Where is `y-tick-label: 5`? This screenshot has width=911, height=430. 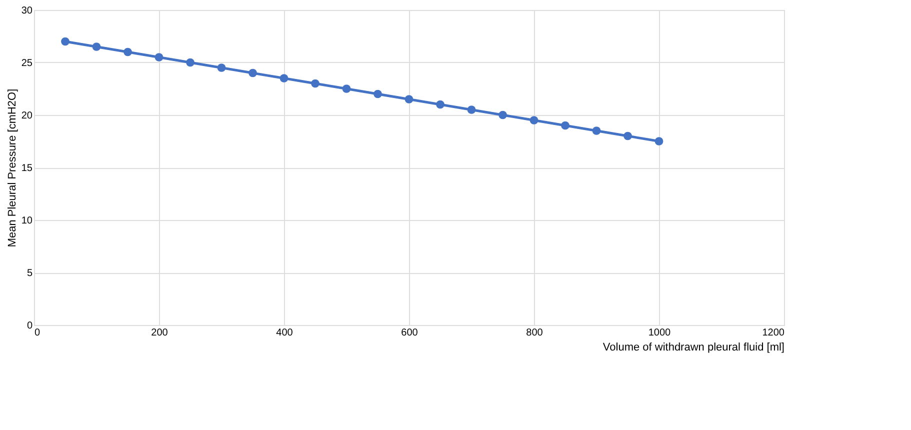 y-tick-label: 5 is located at coordinates (29, 273).